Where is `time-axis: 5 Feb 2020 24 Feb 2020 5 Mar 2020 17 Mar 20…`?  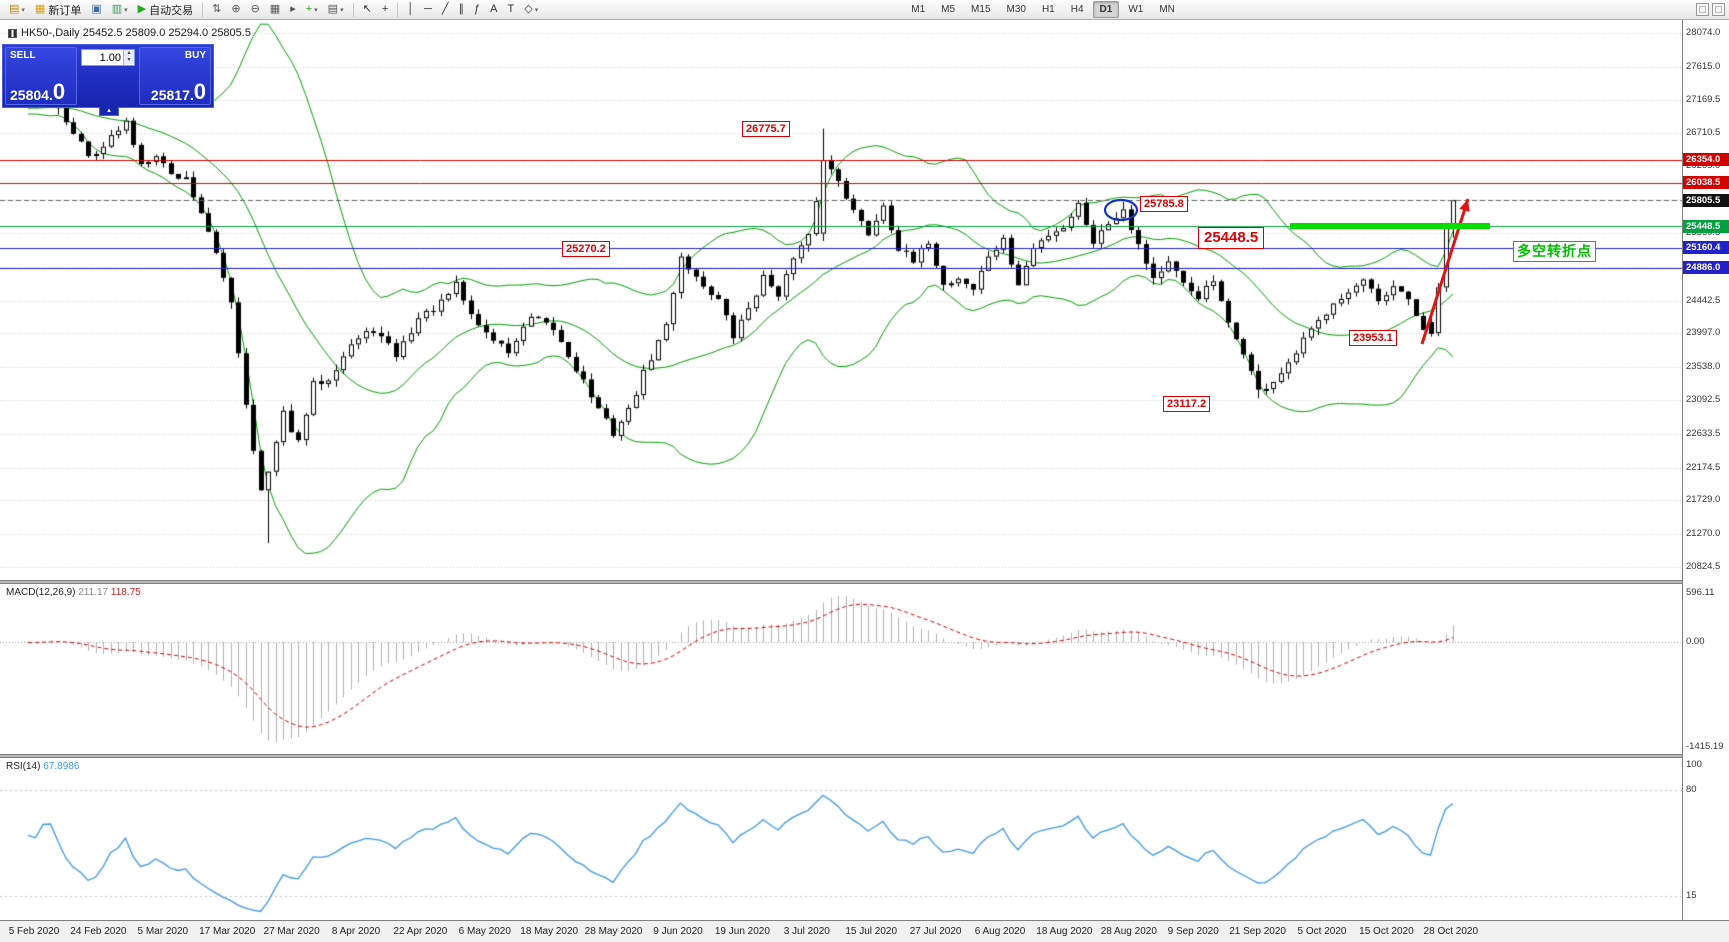 time-axis: 5 Feb 2020 24 Feb 2020 5 Mar 2020 17 Mar 20… is located at coordinates (864, 931).